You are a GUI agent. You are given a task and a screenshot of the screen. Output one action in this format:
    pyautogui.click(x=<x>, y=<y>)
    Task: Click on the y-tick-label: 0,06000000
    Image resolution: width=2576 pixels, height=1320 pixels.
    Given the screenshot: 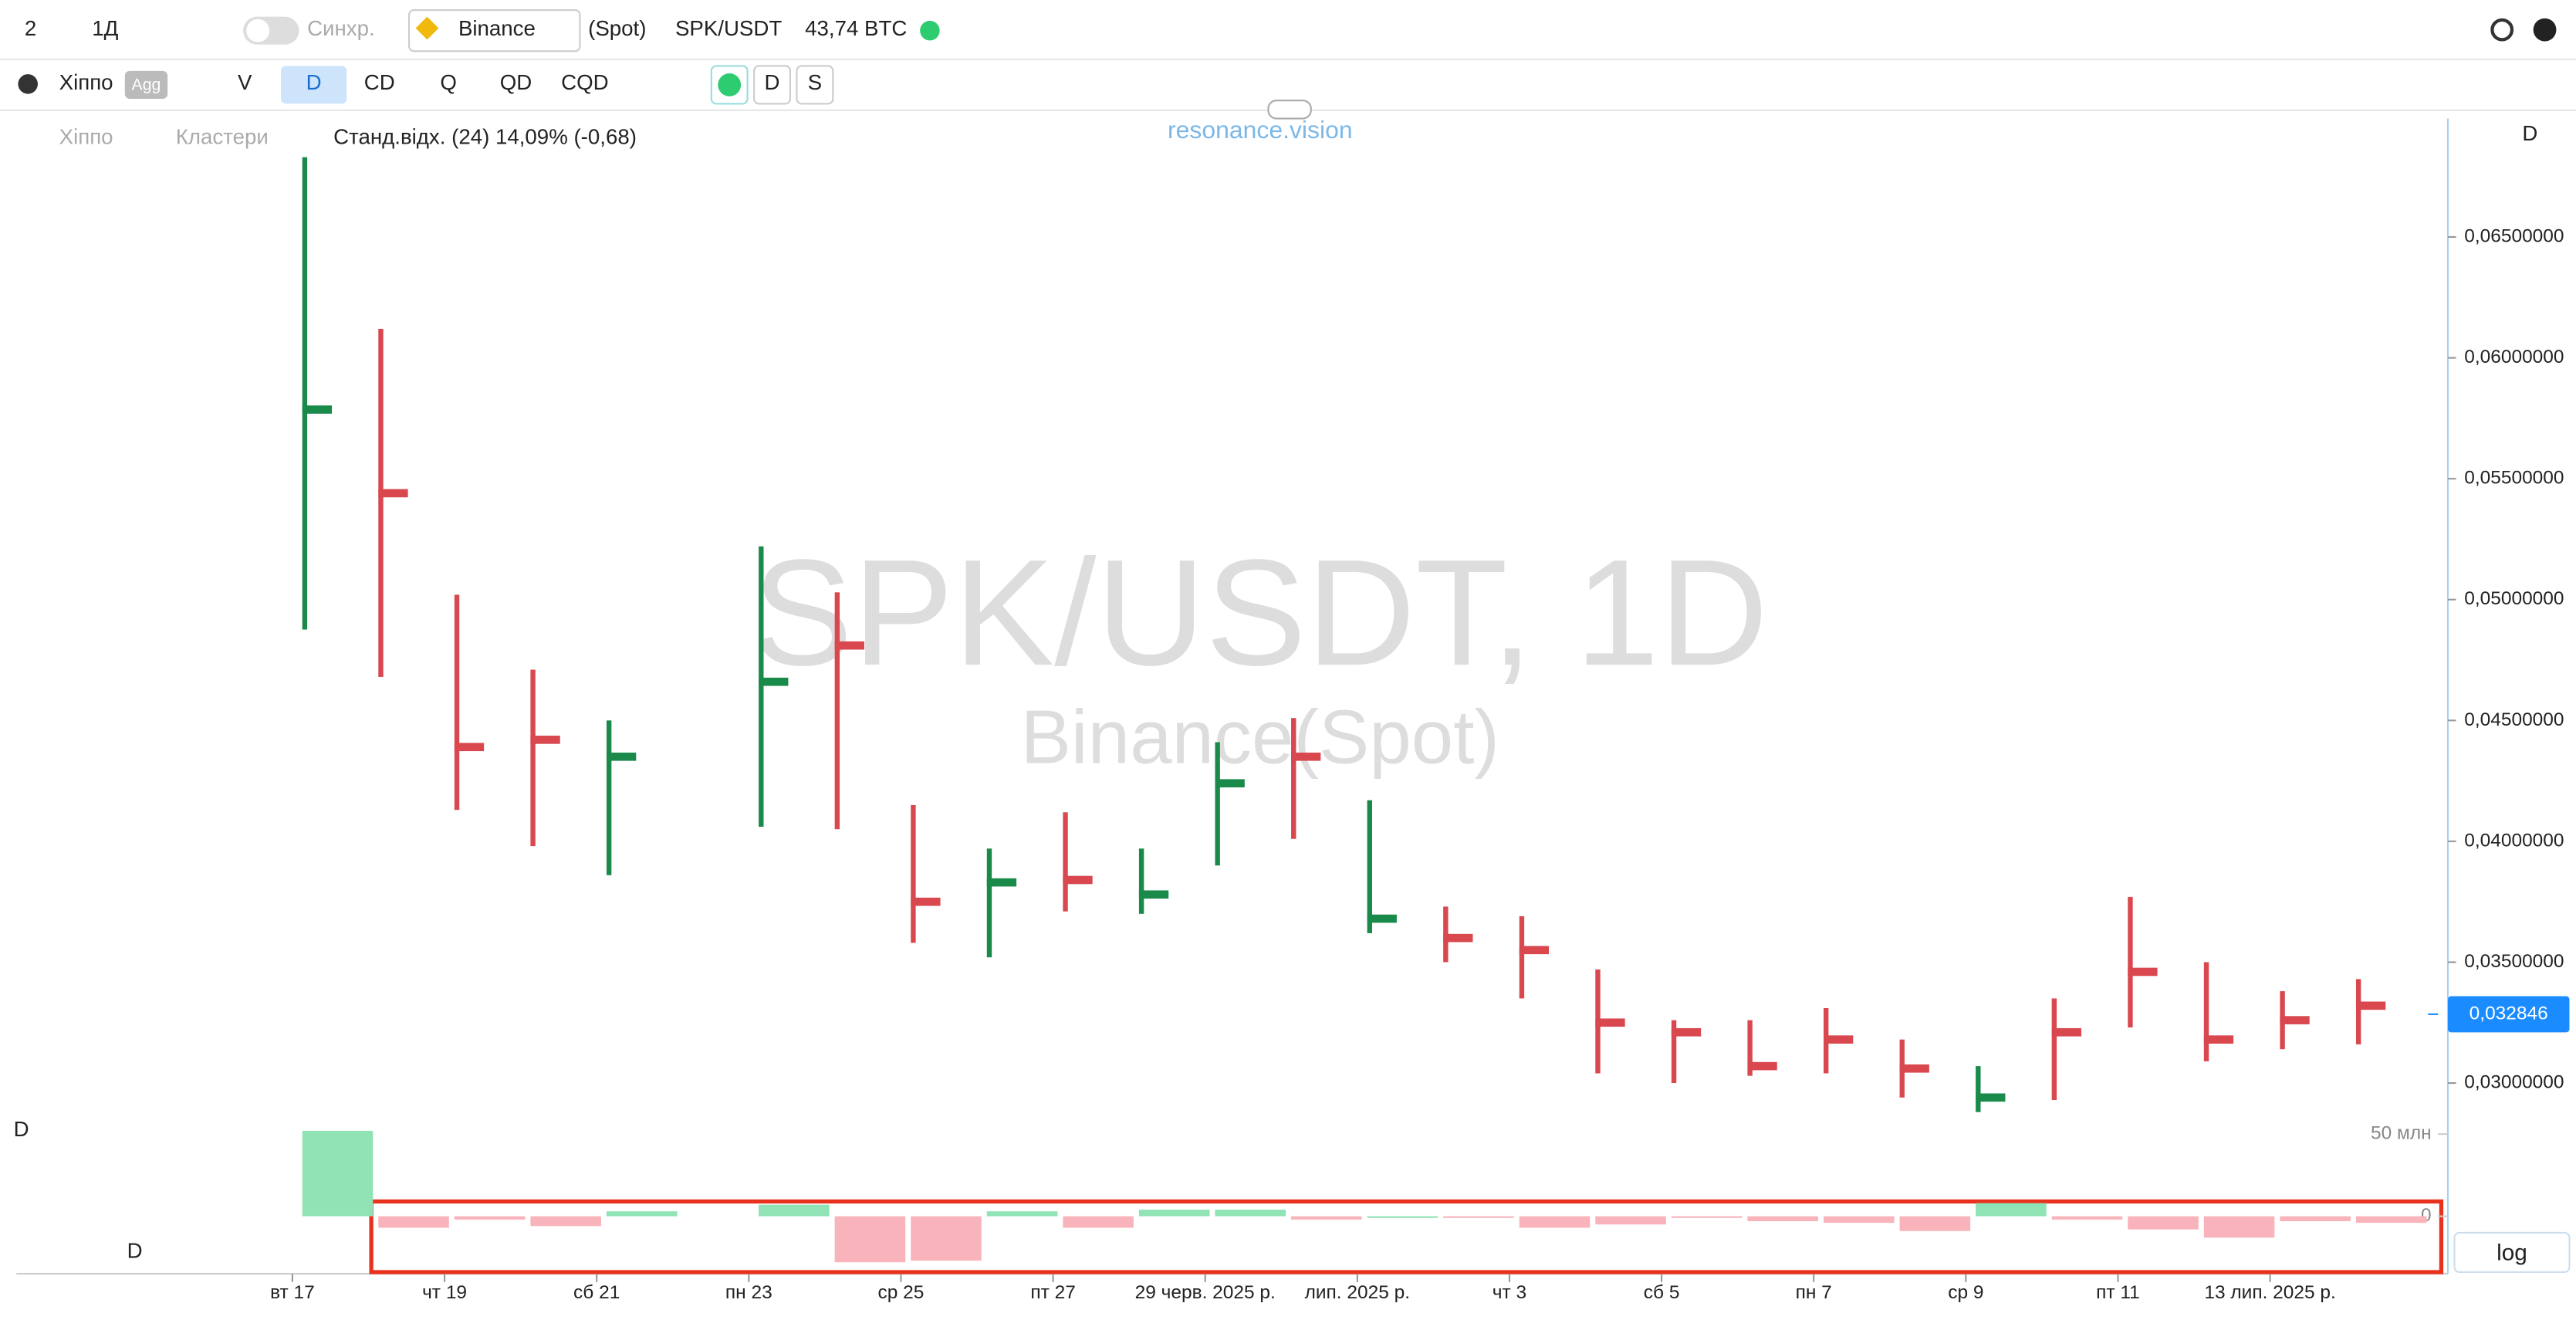 What is the action you would take?
    pyautogui.click(x=2514, y=357)
    